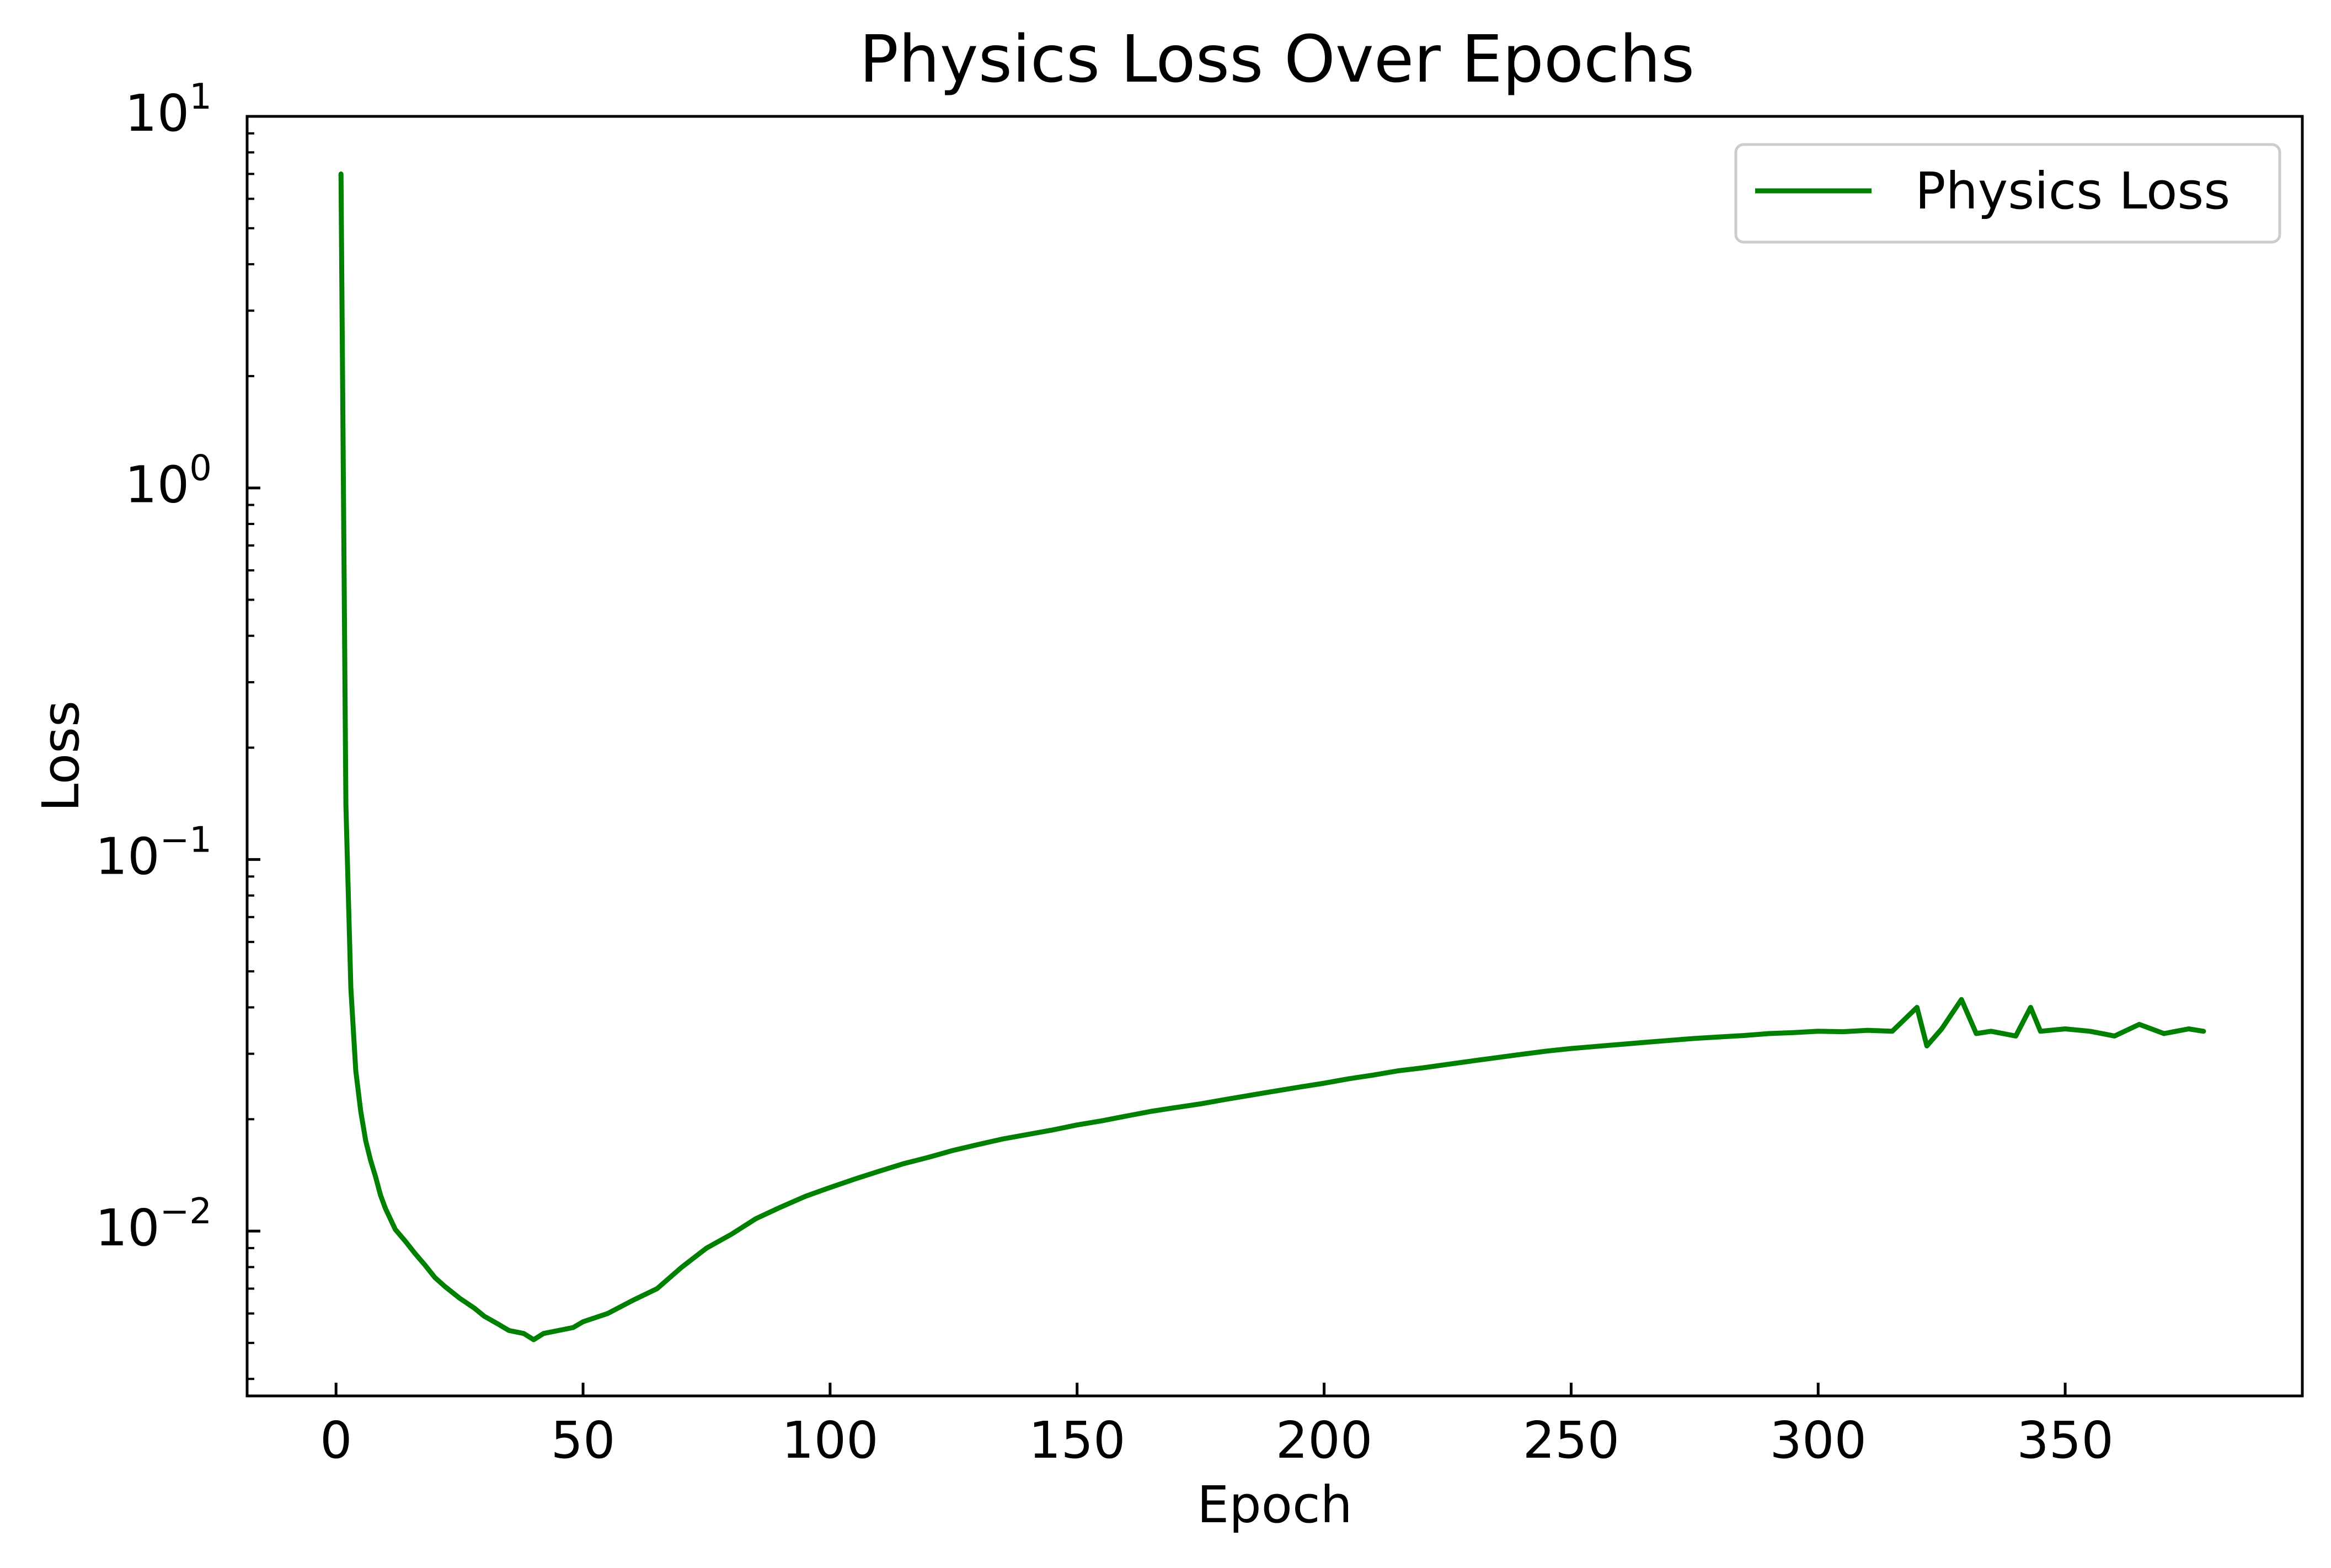 The height and width of the screenshot is (1568, 2331). Describe the element at coordinates (1077, 1441) in the screenshot. I see `x-tick-label-150: 150` at that location.